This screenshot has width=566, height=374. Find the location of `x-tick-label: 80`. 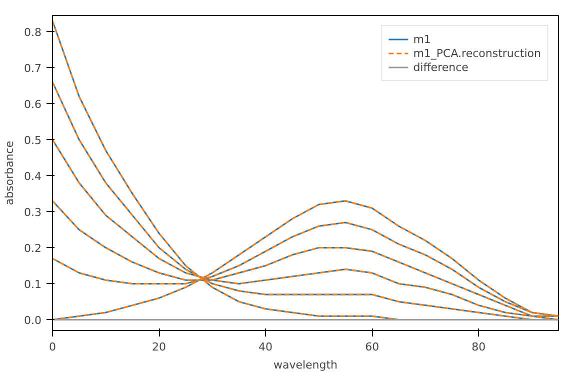

x-tick-label: 80 is located at coordinates (479, 347).